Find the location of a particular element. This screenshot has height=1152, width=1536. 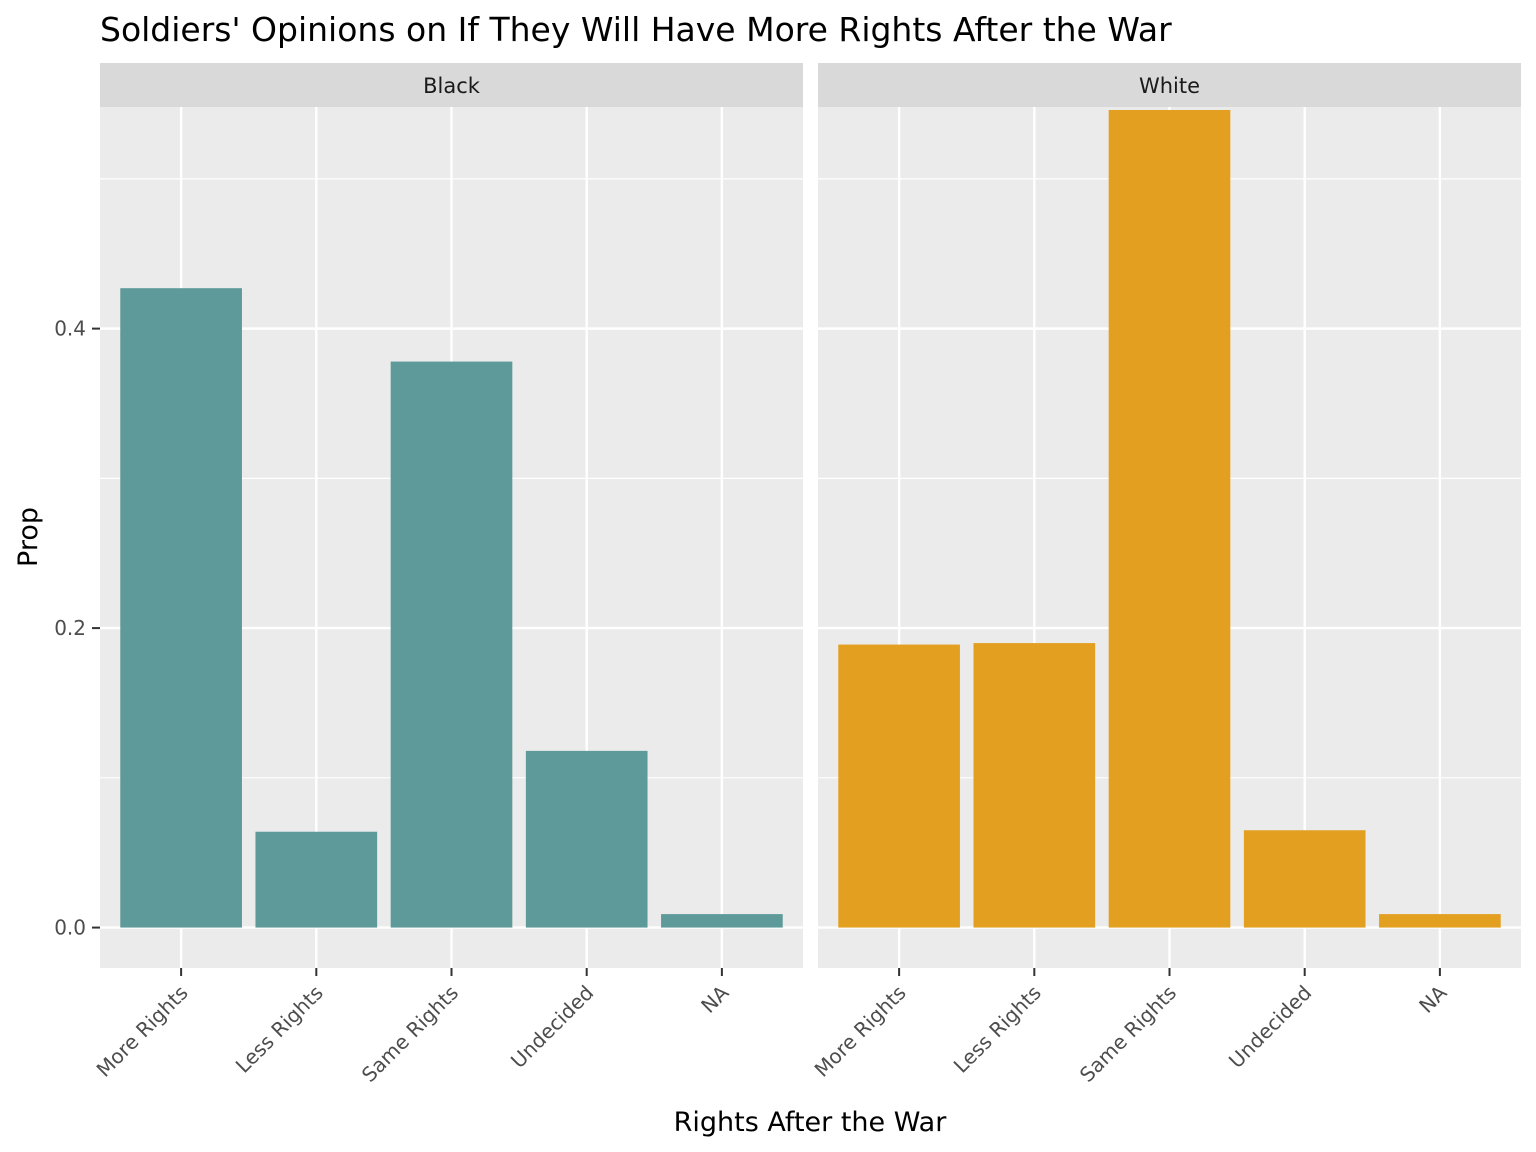

y-axis-title: Prop is located at coordinates (28, 537).